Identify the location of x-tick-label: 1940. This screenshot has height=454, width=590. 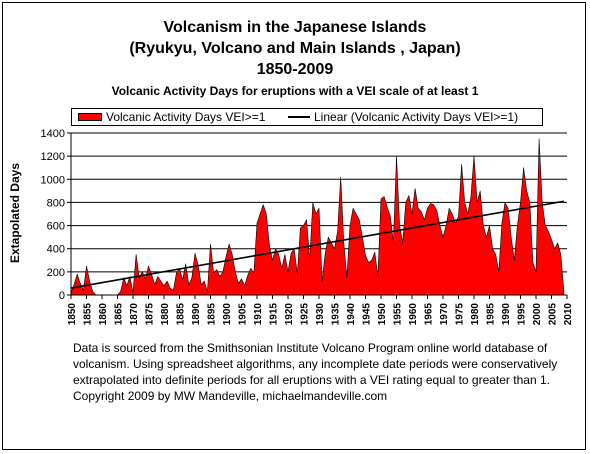
(351, 314).